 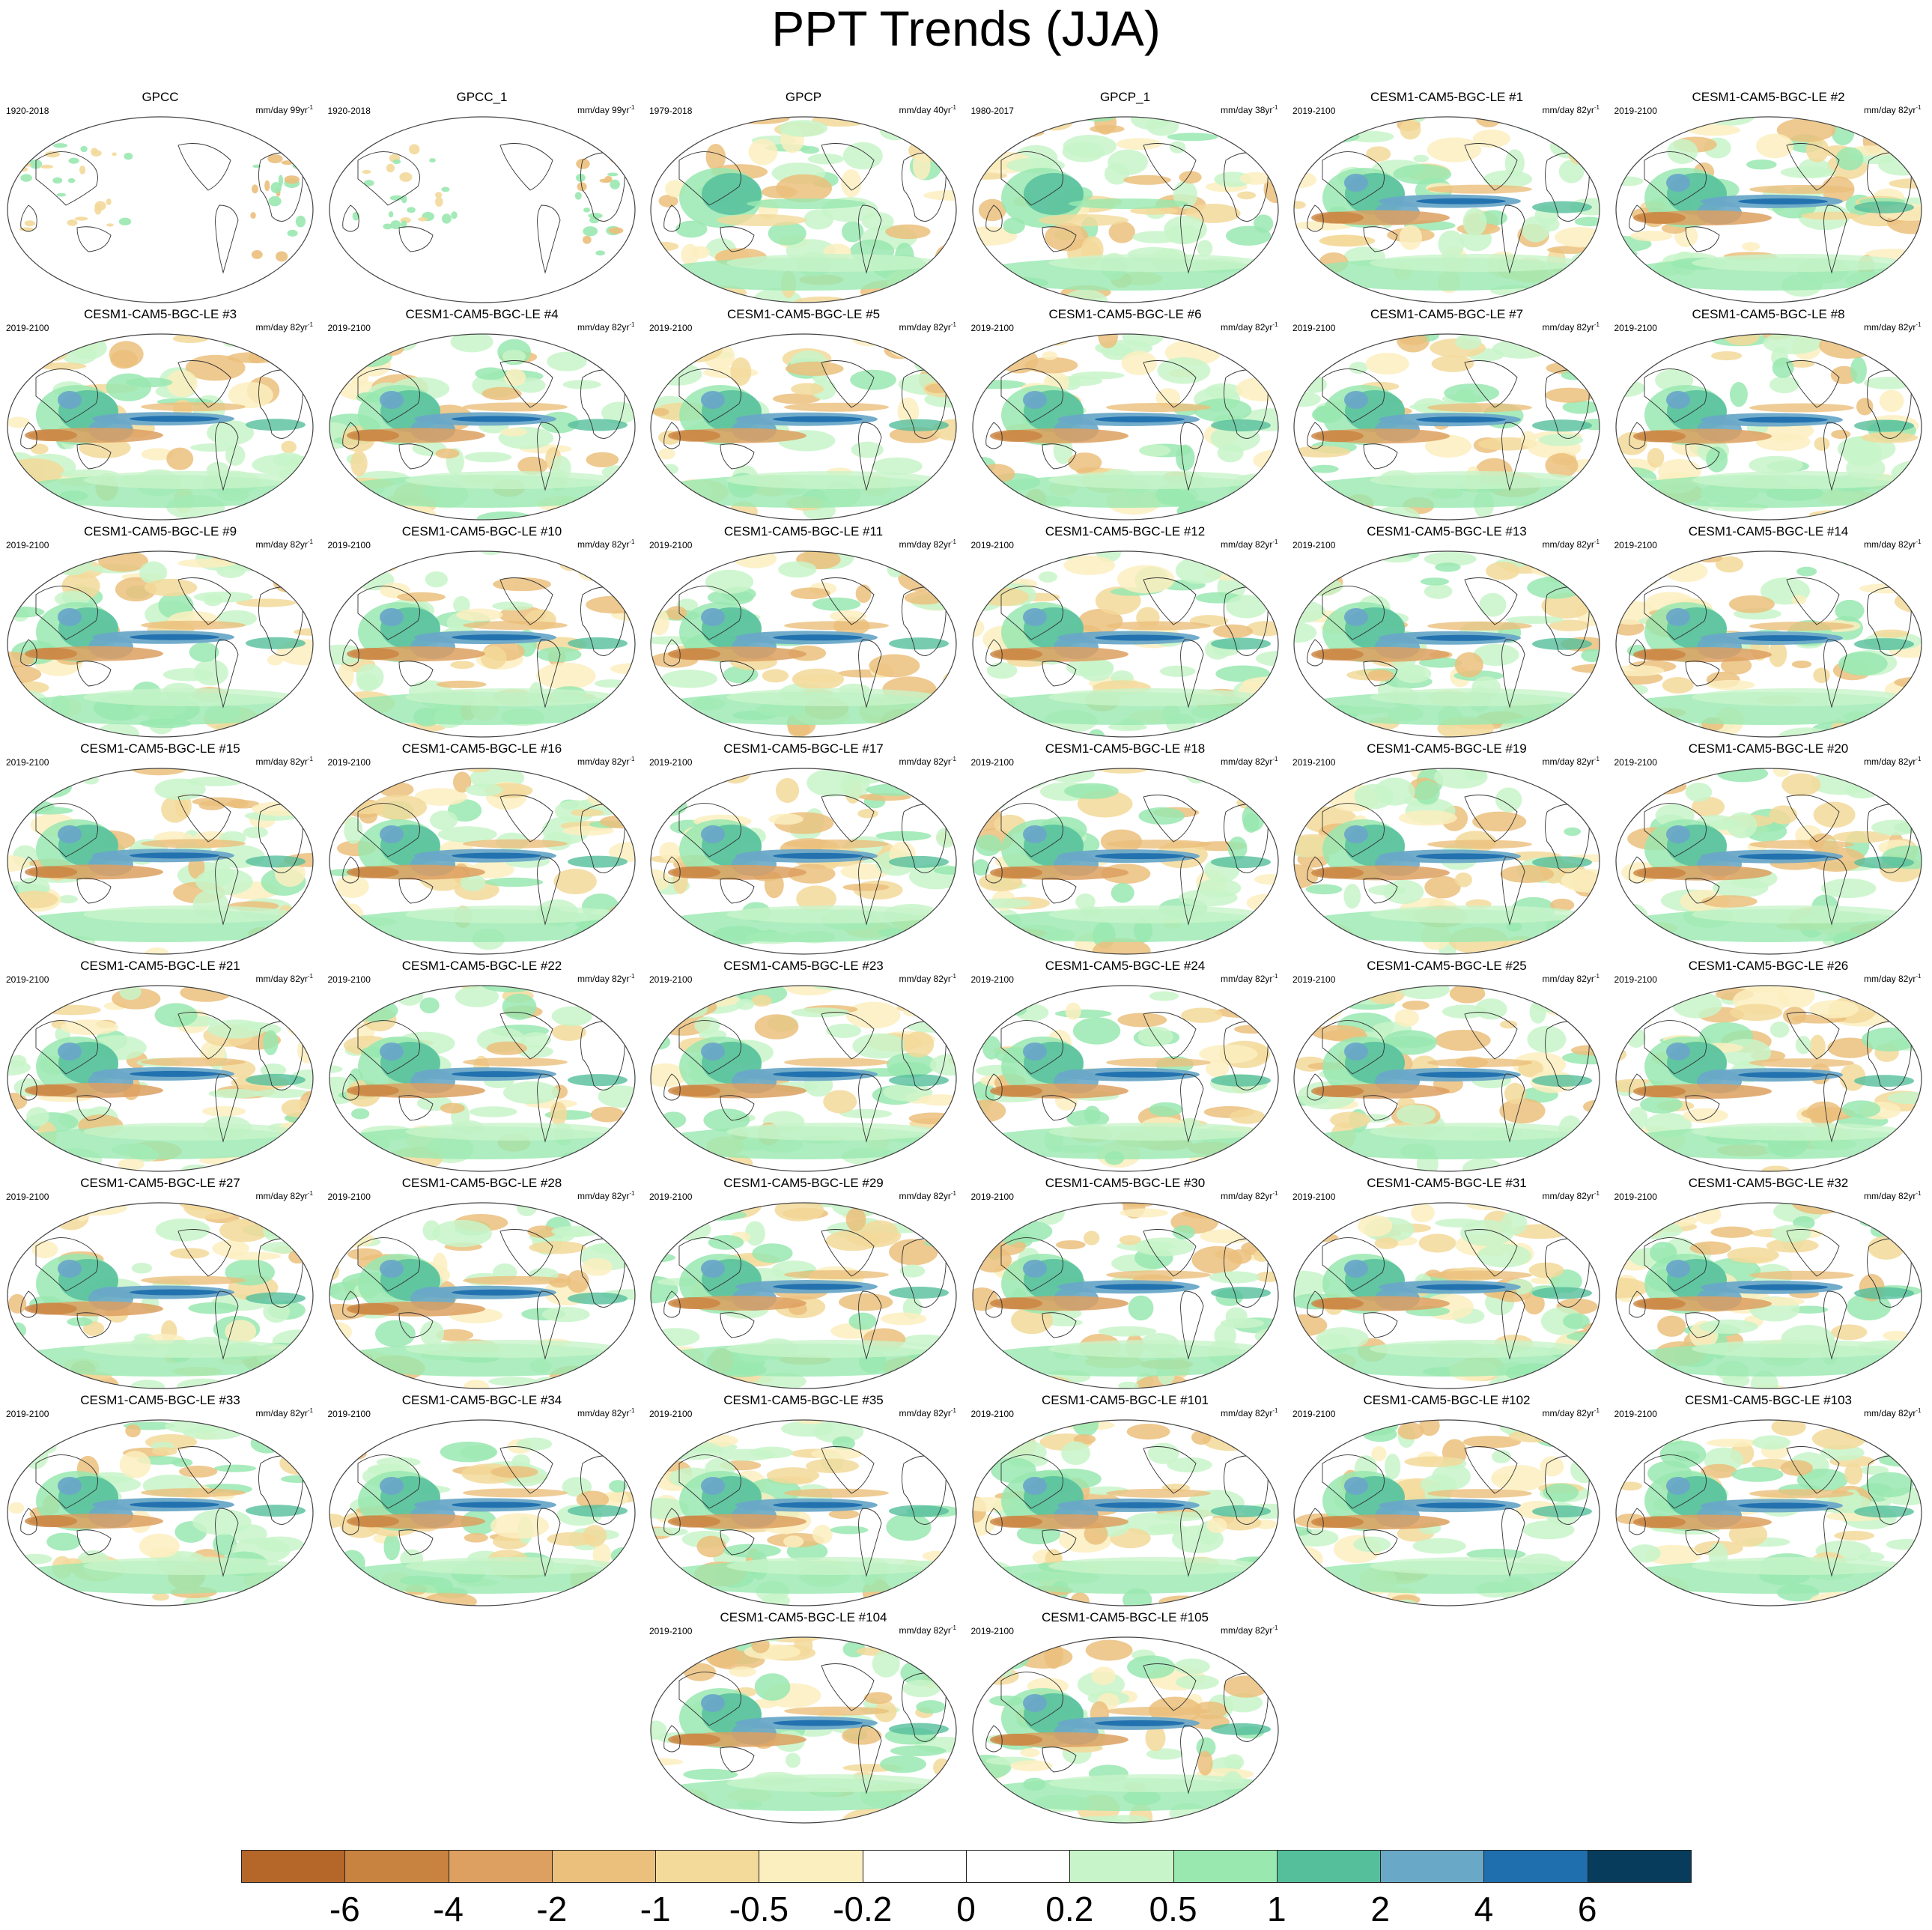 I want to click on figure-title: PPT Trends (JJA), so click(x=966, y=28).